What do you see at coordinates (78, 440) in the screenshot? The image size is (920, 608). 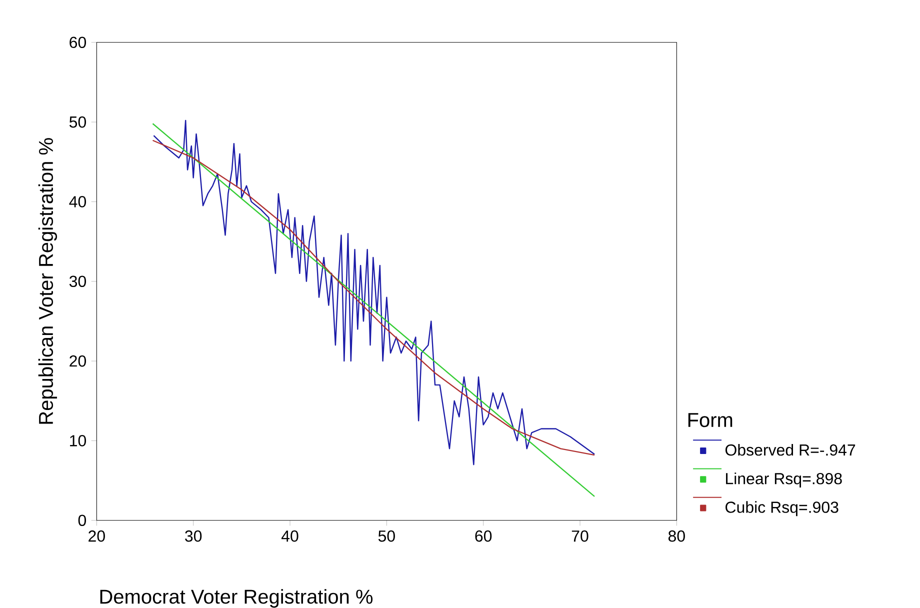 I see `y-tick-label: 10` at bounding box center [78, 440].